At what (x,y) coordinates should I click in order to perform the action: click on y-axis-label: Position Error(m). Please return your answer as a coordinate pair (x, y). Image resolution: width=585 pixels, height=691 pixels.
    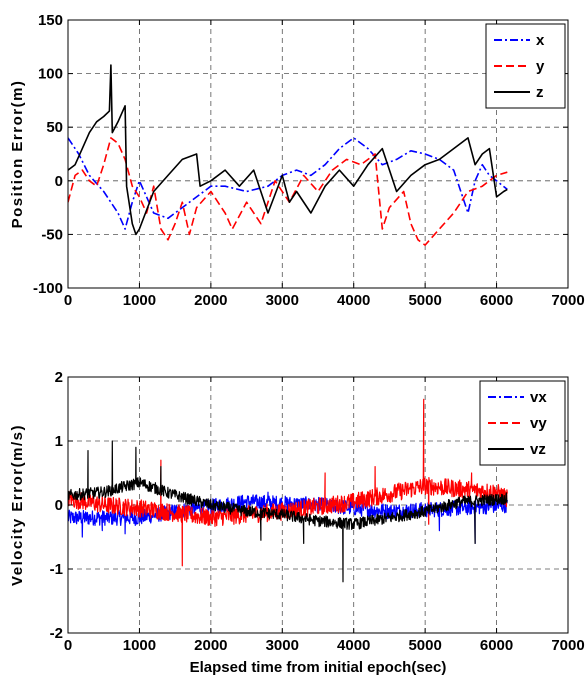
    Looking at the image, I should click on (17, 154).